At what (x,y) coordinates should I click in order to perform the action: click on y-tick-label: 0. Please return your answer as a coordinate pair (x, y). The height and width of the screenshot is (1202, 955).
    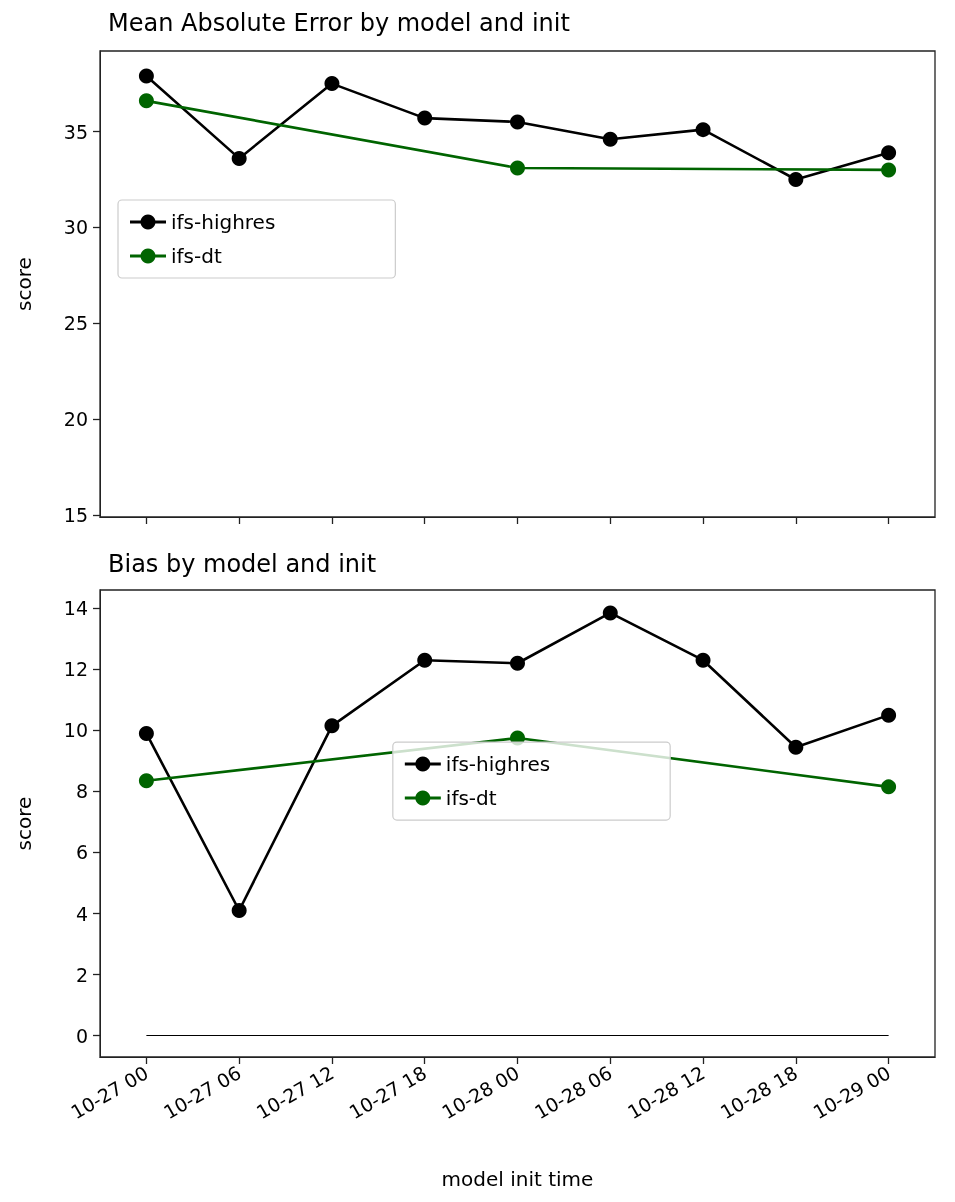
    Looking at the image, I should click on (81, 1035).